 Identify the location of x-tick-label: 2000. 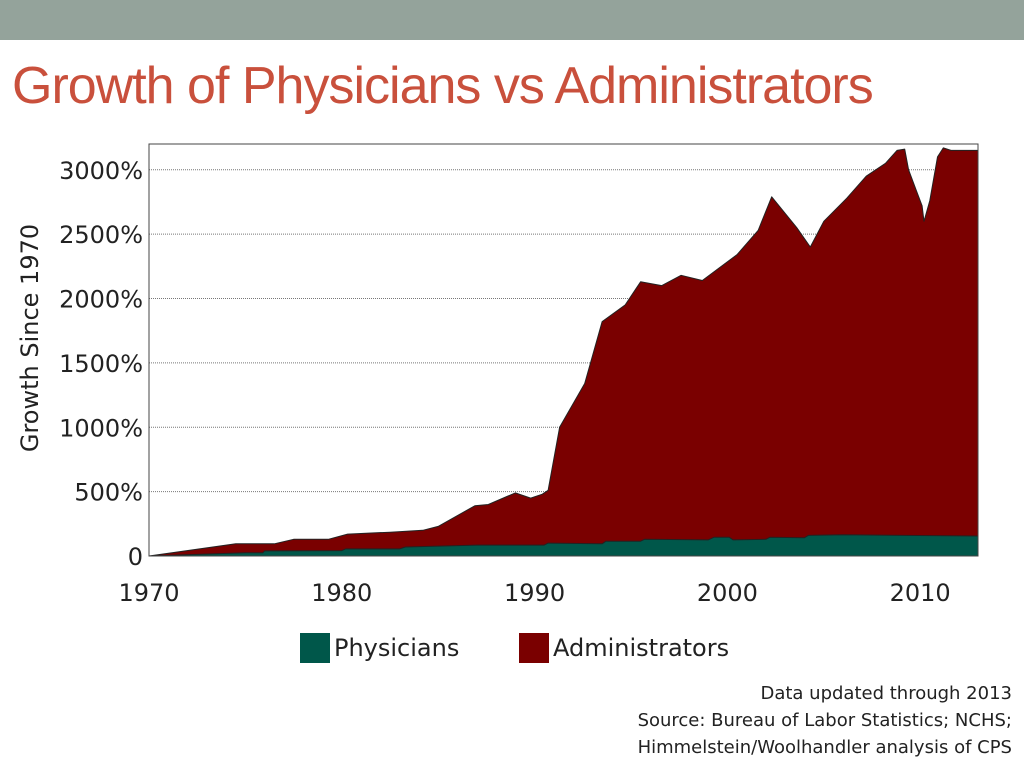
(727, 593).